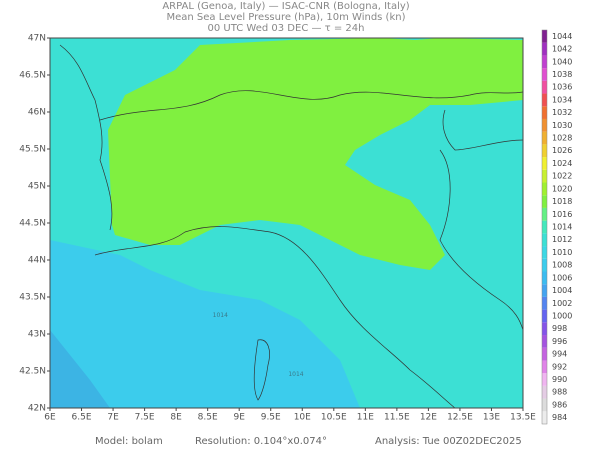 Image resolution: width=600 pixels, height=454 pixels. Describe the element at coordinates (562, 252) in the screenshot. I see `colorbar-label: 1010` at that location.